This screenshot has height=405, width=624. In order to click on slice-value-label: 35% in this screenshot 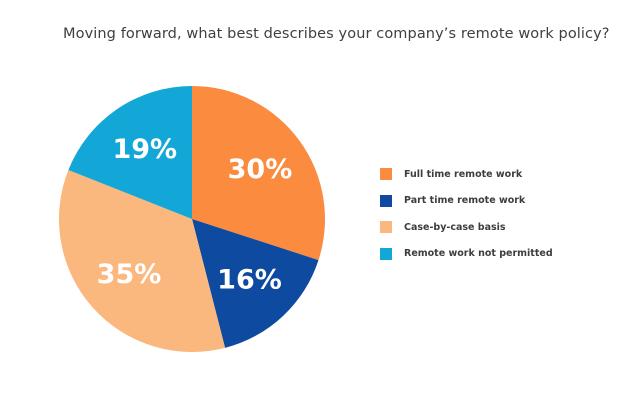, I will do `click(129, 274)`.